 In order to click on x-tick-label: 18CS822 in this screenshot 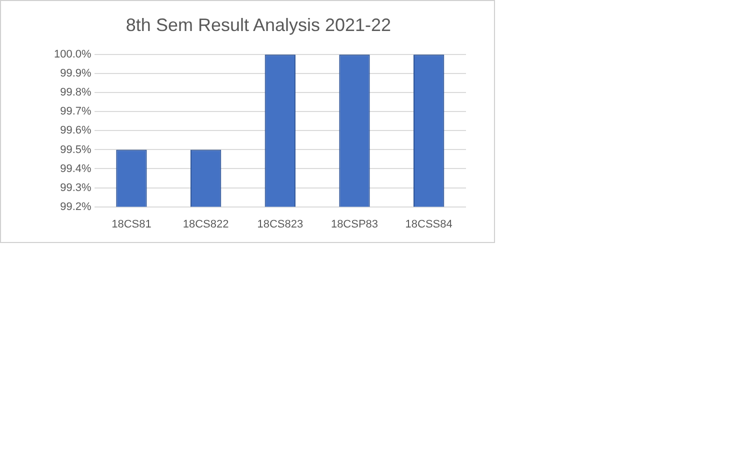, I will do `click(205, 224)`.